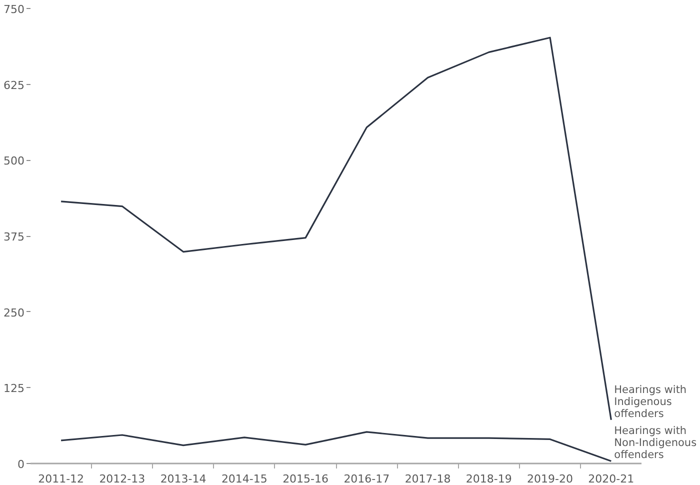 This screenshot has height=485, width=700. Describe the element at coordinates (14, 389) in the screenshot. I see `y-tick-label: 125` at that location.